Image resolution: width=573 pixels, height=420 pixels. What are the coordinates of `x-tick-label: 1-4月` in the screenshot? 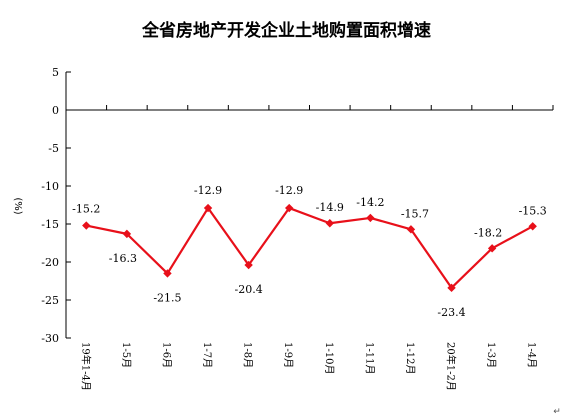 It's located at (532, 355).